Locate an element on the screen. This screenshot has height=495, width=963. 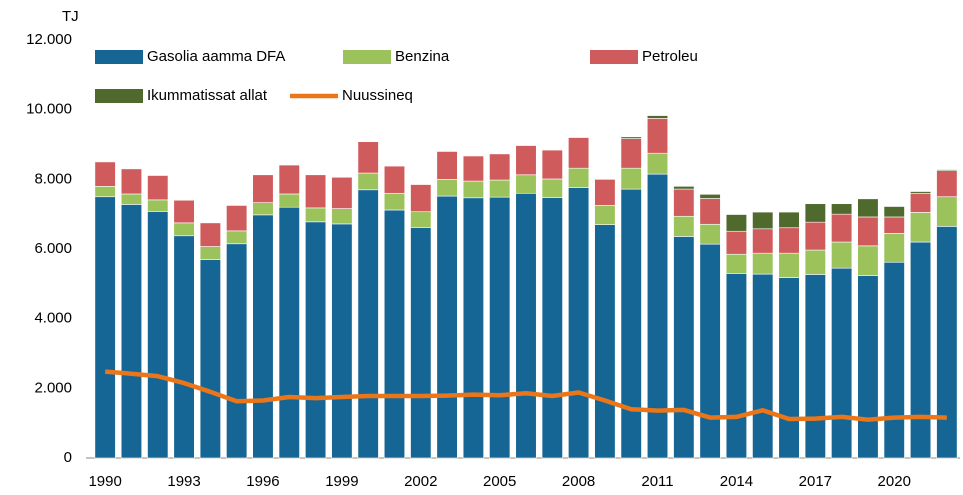
x-tick-label: 1999 is located at coordinates (341, 481).